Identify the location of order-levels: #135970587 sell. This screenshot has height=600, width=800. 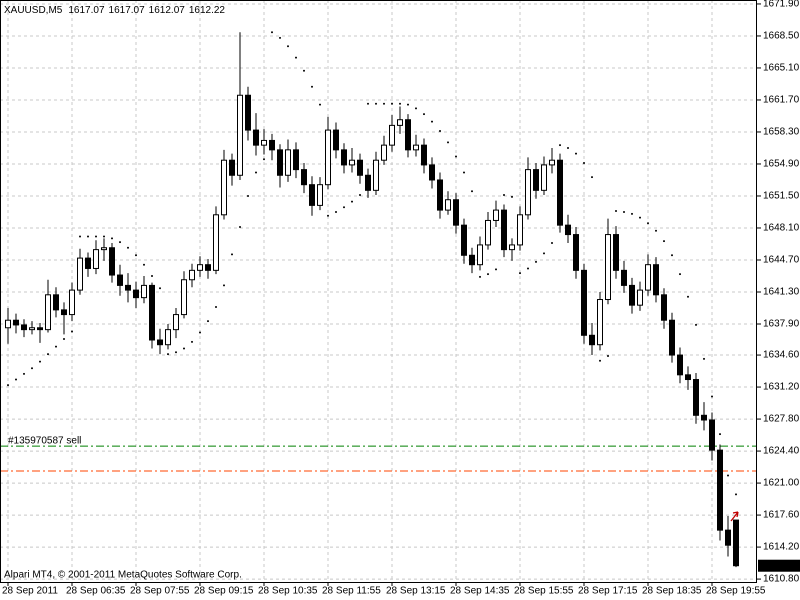
(378, 454).